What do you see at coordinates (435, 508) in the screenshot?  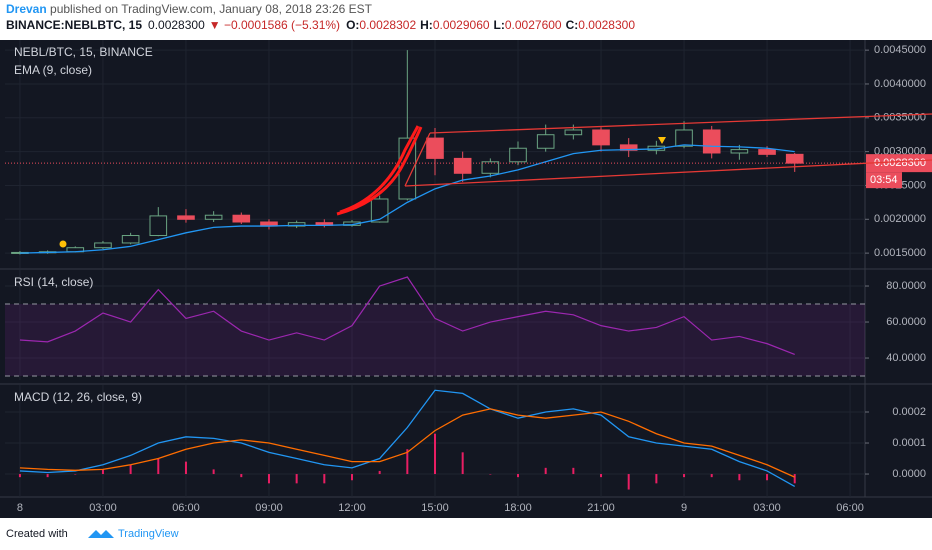 I see `x-tick-label: 15:00` at bounding box center [435, 508].